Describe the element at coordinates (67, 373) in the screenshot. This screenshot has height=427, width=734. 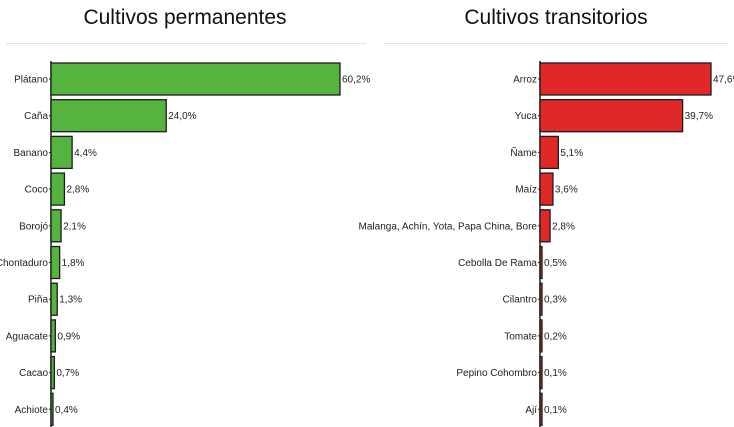
I see `value-label: 0,7%` at that location.